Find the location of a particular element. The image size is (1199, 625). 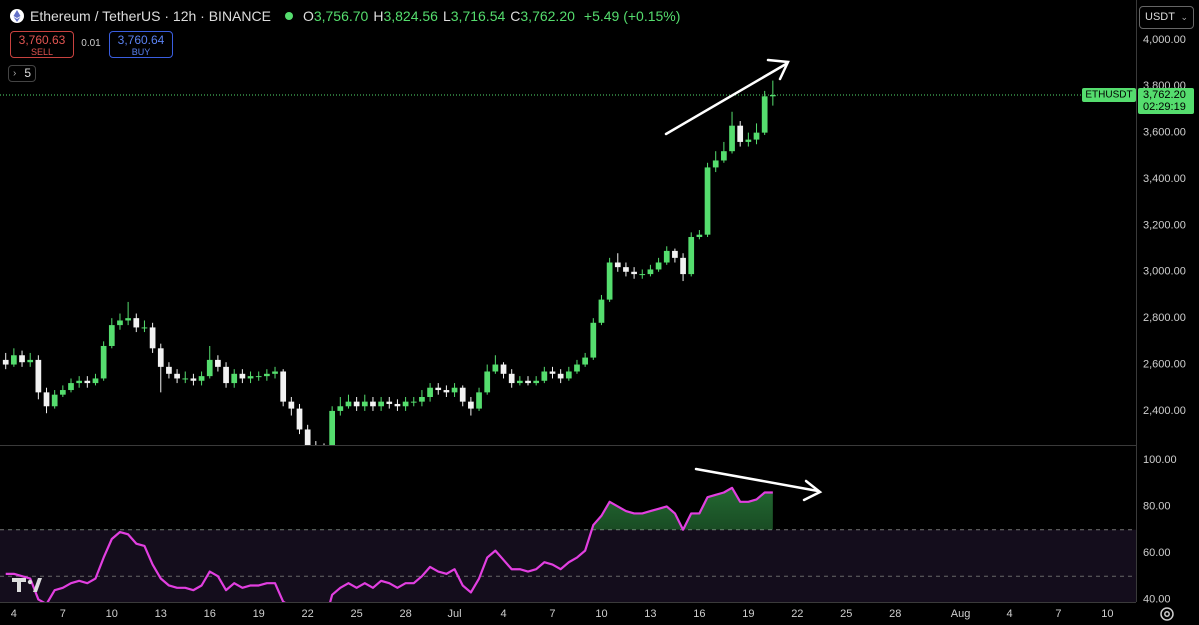

y-tick-label: 2,600.00 is located at coordinates (1164, 364).